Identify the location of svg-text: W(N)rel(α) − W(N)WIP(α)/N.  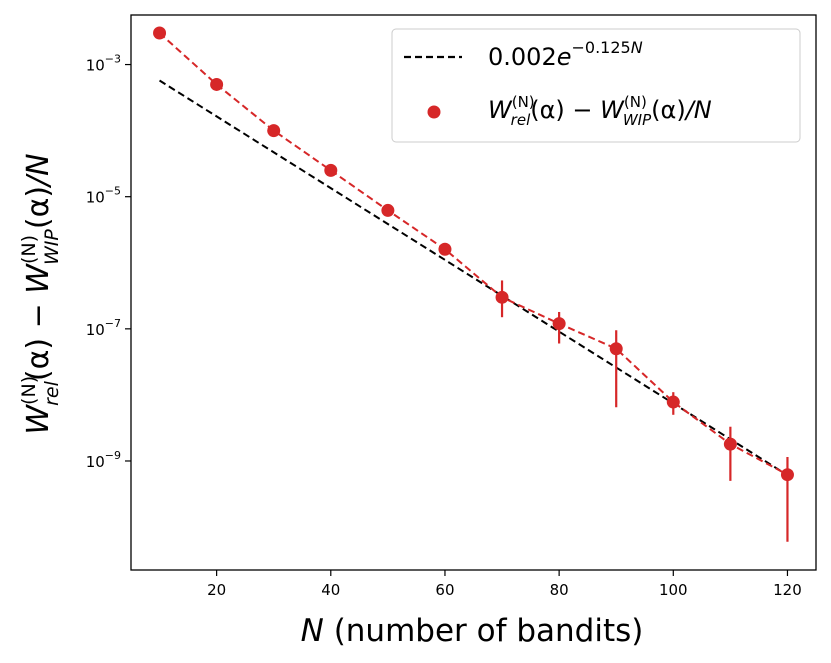
(40, 293).